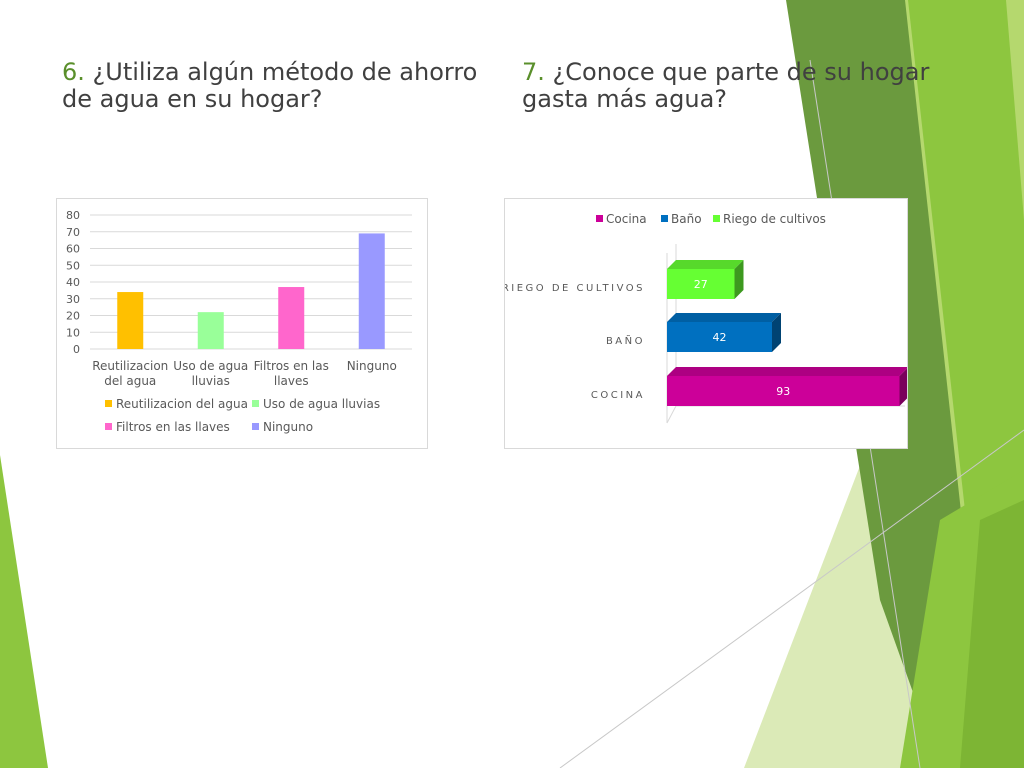 The height and width of the screenshot is (768, 1024). What do you see at coordinates (73, 332) in the screenshot?
I see `y-tick-label: 10` at bounding box center [73, 332].